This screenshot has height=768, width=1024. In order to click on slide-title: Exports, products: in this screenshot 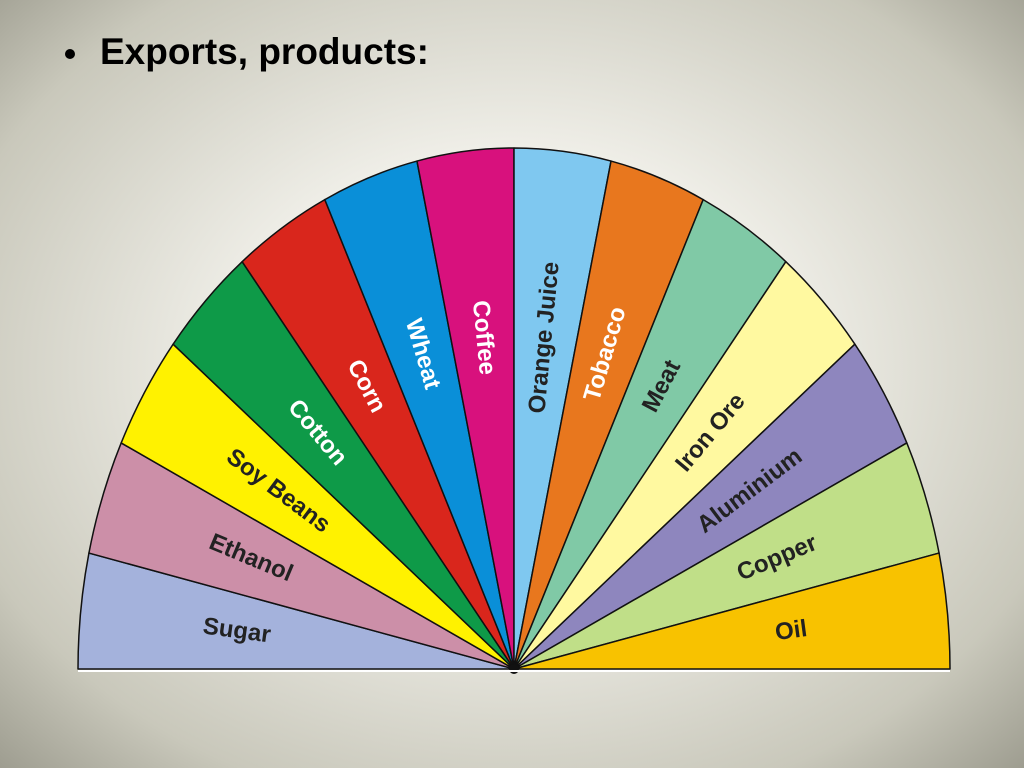, I will do `click(264, 51)`.